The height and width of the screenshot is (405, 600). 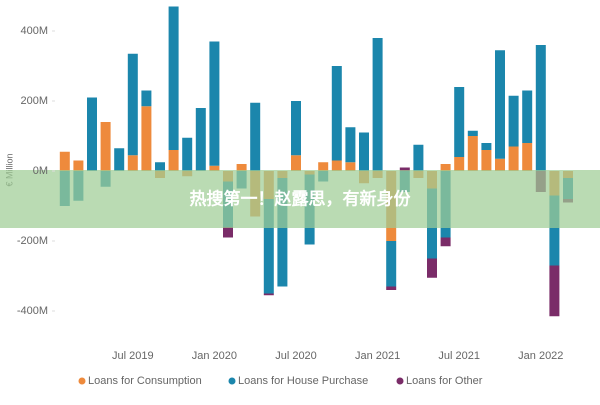 What do you see at coordinates (32, 311) in the screenshot?
I see `y-tick-label: -400M` at bounding box center [32, 311].